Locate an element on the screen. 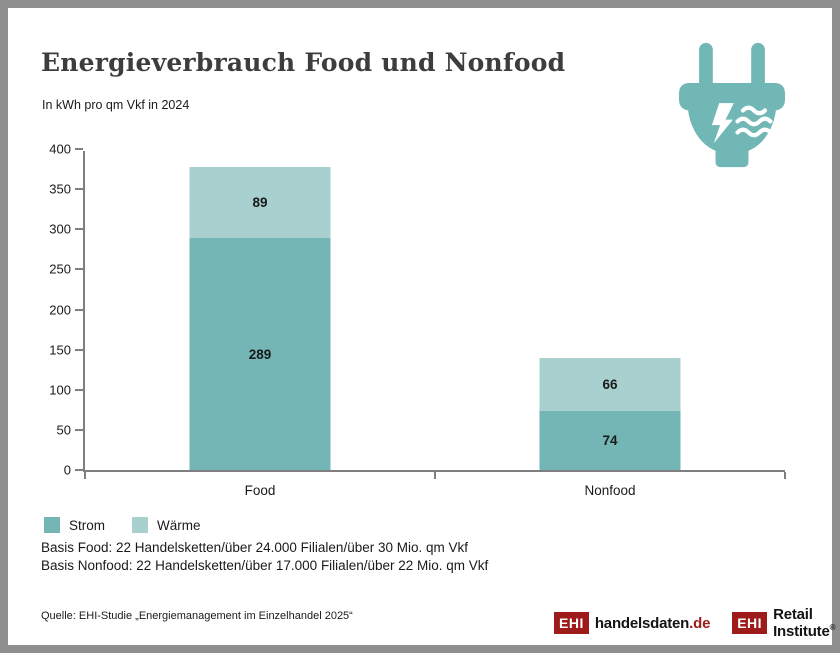 Image resolution: width=840 pixels, height=653 pixels. legend-label: Wärme is located at coordinates (179, 525).